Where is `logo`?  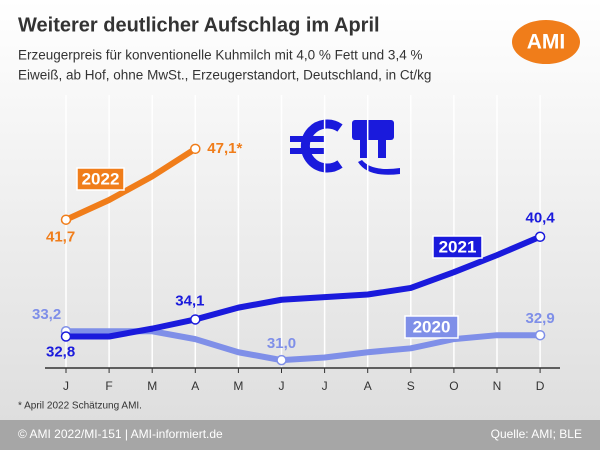 logo is located at coordinates (546, 42).